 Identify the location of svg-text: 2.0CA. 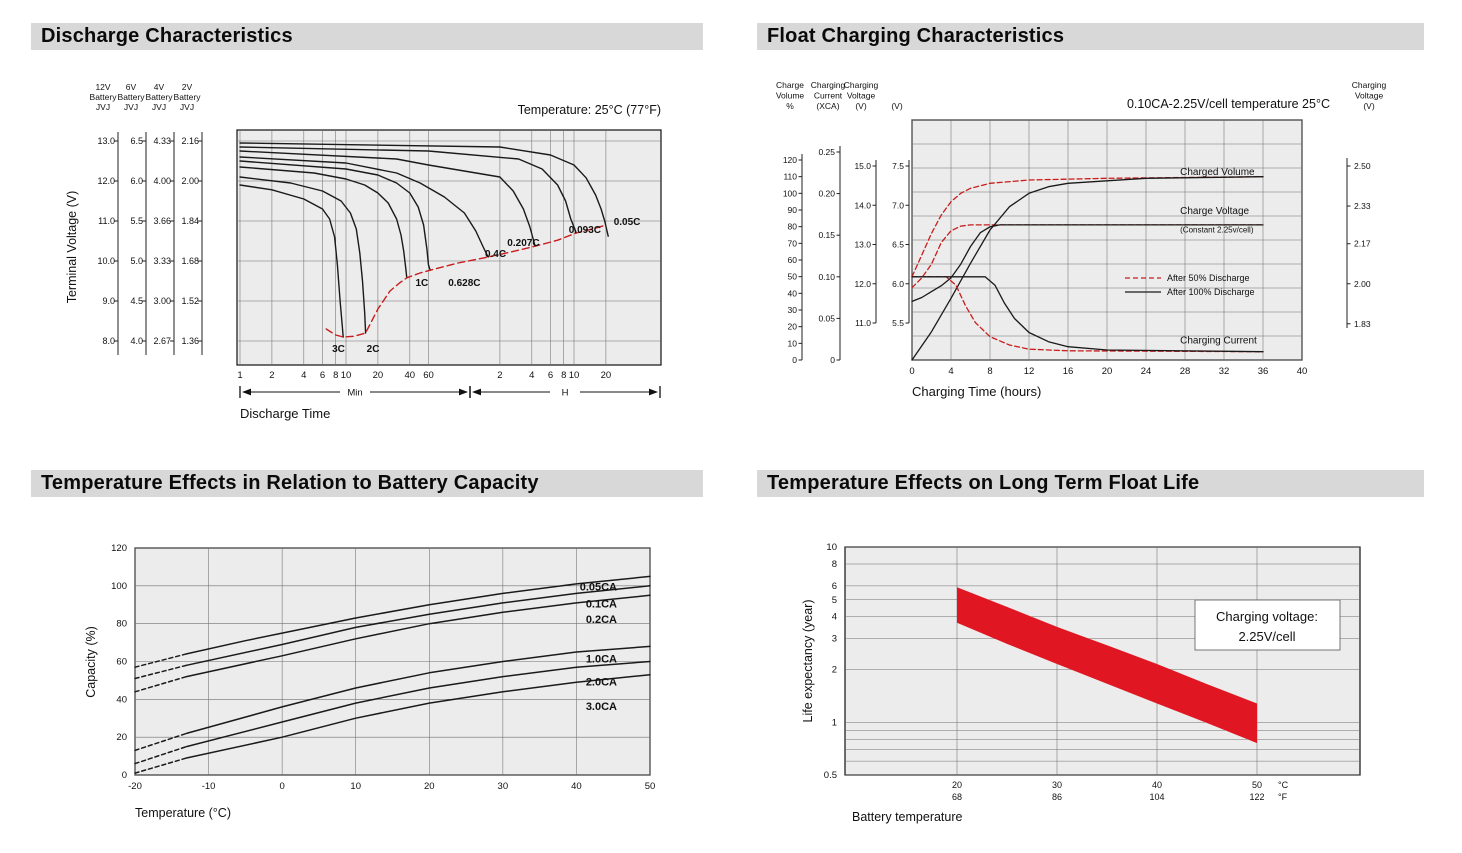
(601, 682).